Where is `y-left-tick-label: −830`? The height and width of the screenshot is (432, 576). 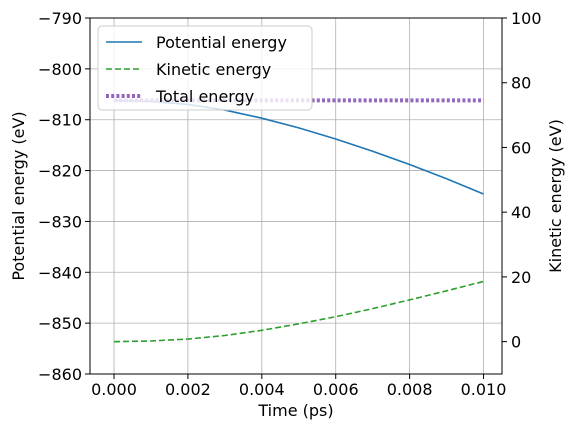
y-left-tick-label: −830 is located at coordinates (60, 221).